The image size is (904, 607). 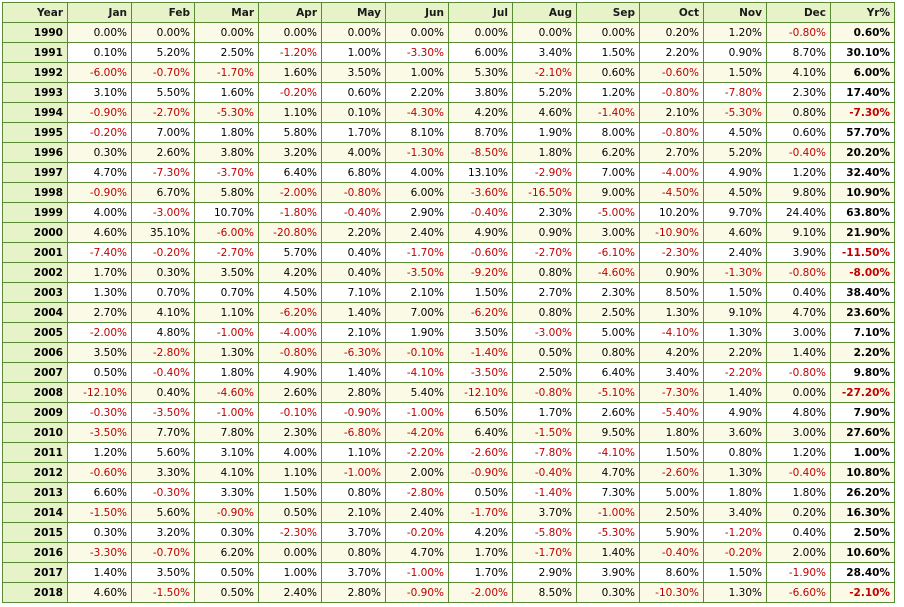 I want to click on monthly-return-cell: 13.10%, so click(x=480, y=172).